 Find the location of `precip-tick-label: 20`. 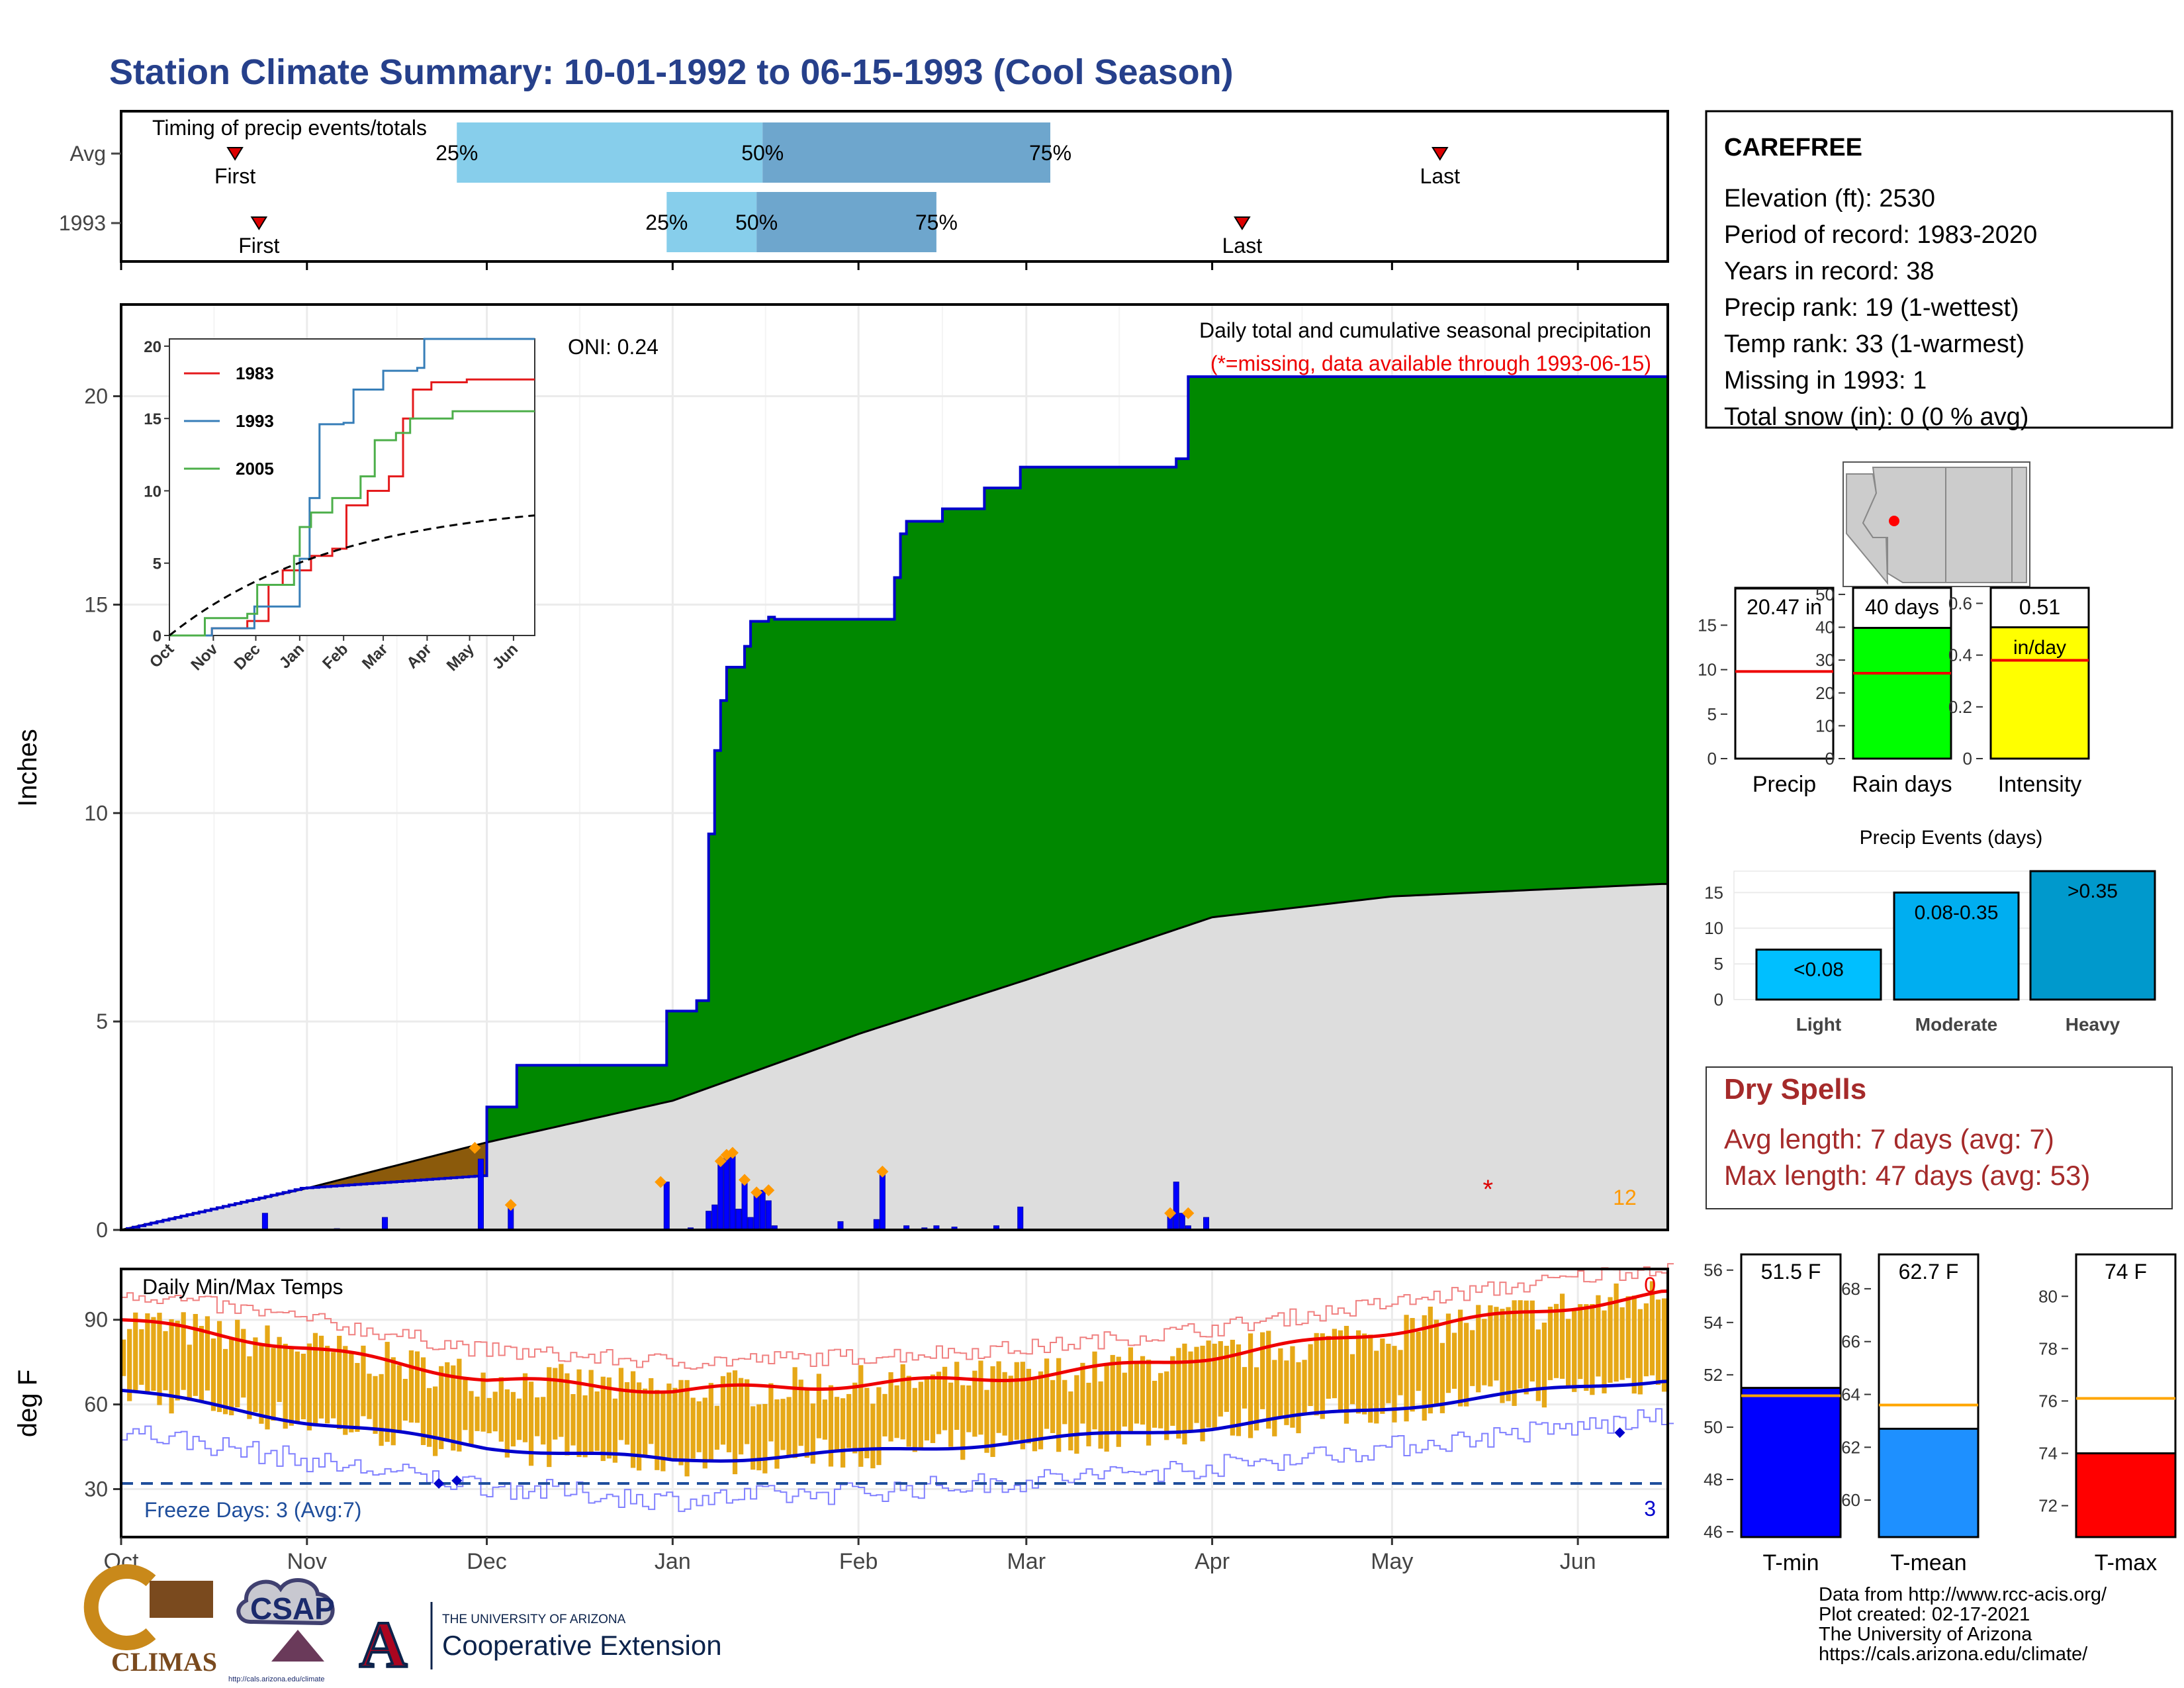

precip-tick-label: 20 is located at coordinates (96, 396).